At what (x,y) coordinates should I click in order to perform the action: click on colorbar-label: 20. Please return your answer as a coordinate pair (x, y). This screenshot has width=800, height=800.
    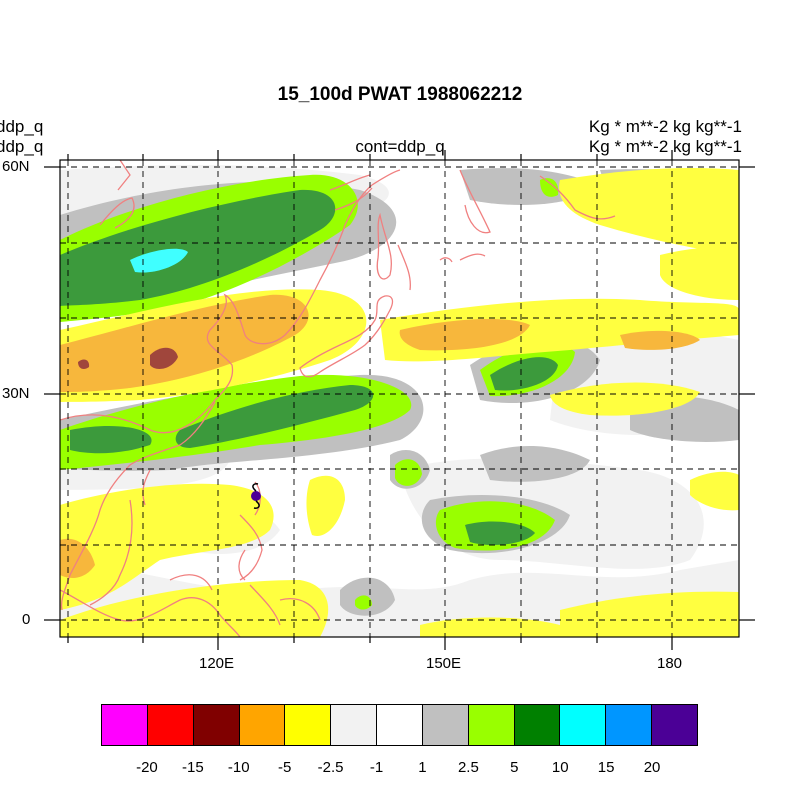
    Looking at the image, I should click on (652, 767).